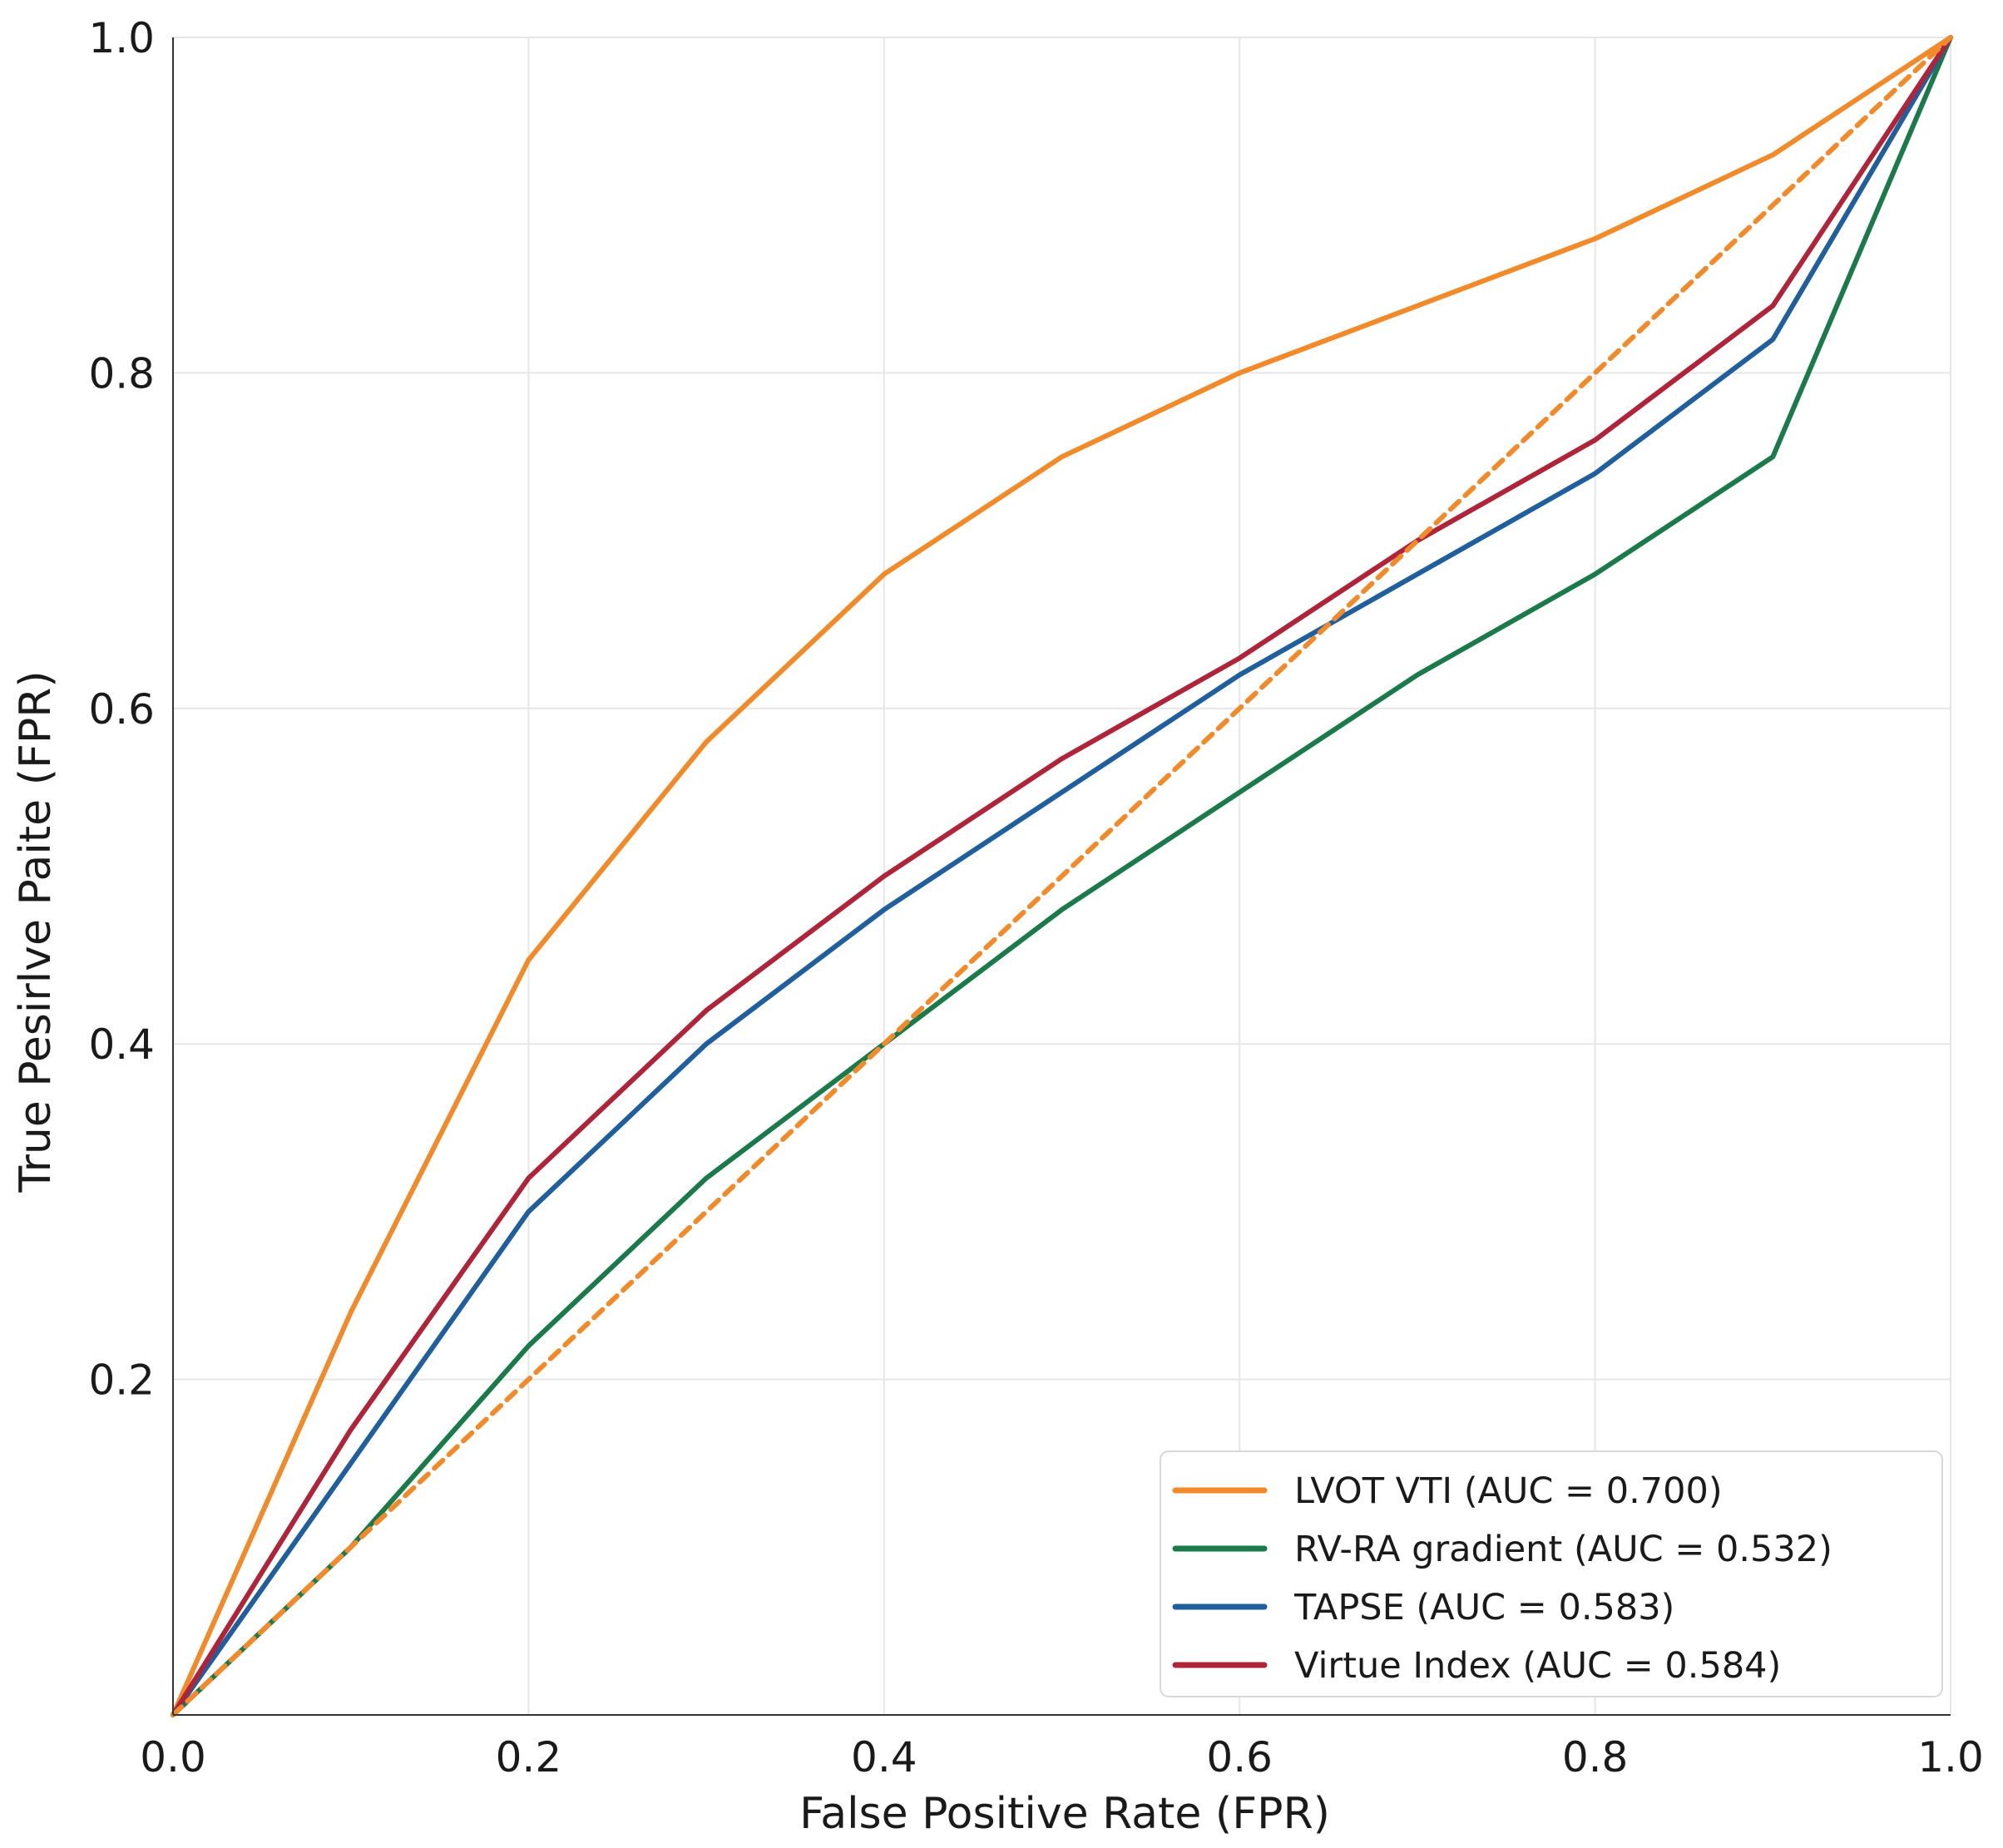  What do you see at coordinates (1951, 1757) in the screenshot?
I see `x-tick-label: 1.0` at bounding box center [1951, 1757].